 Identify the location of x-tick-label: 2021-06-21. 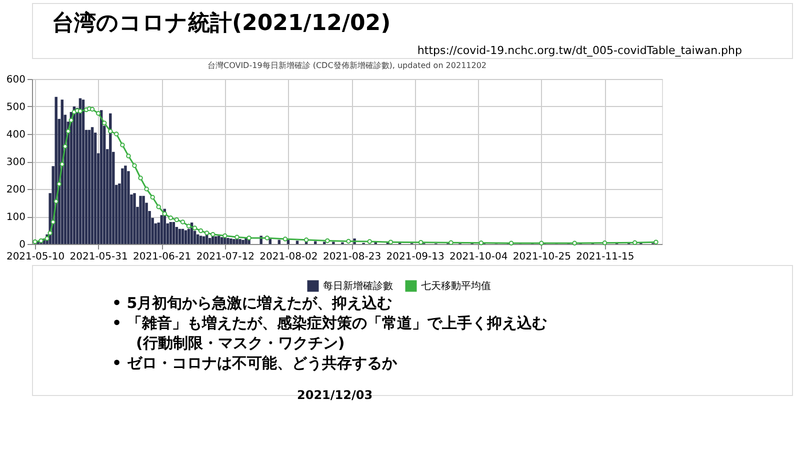
(162, 257).